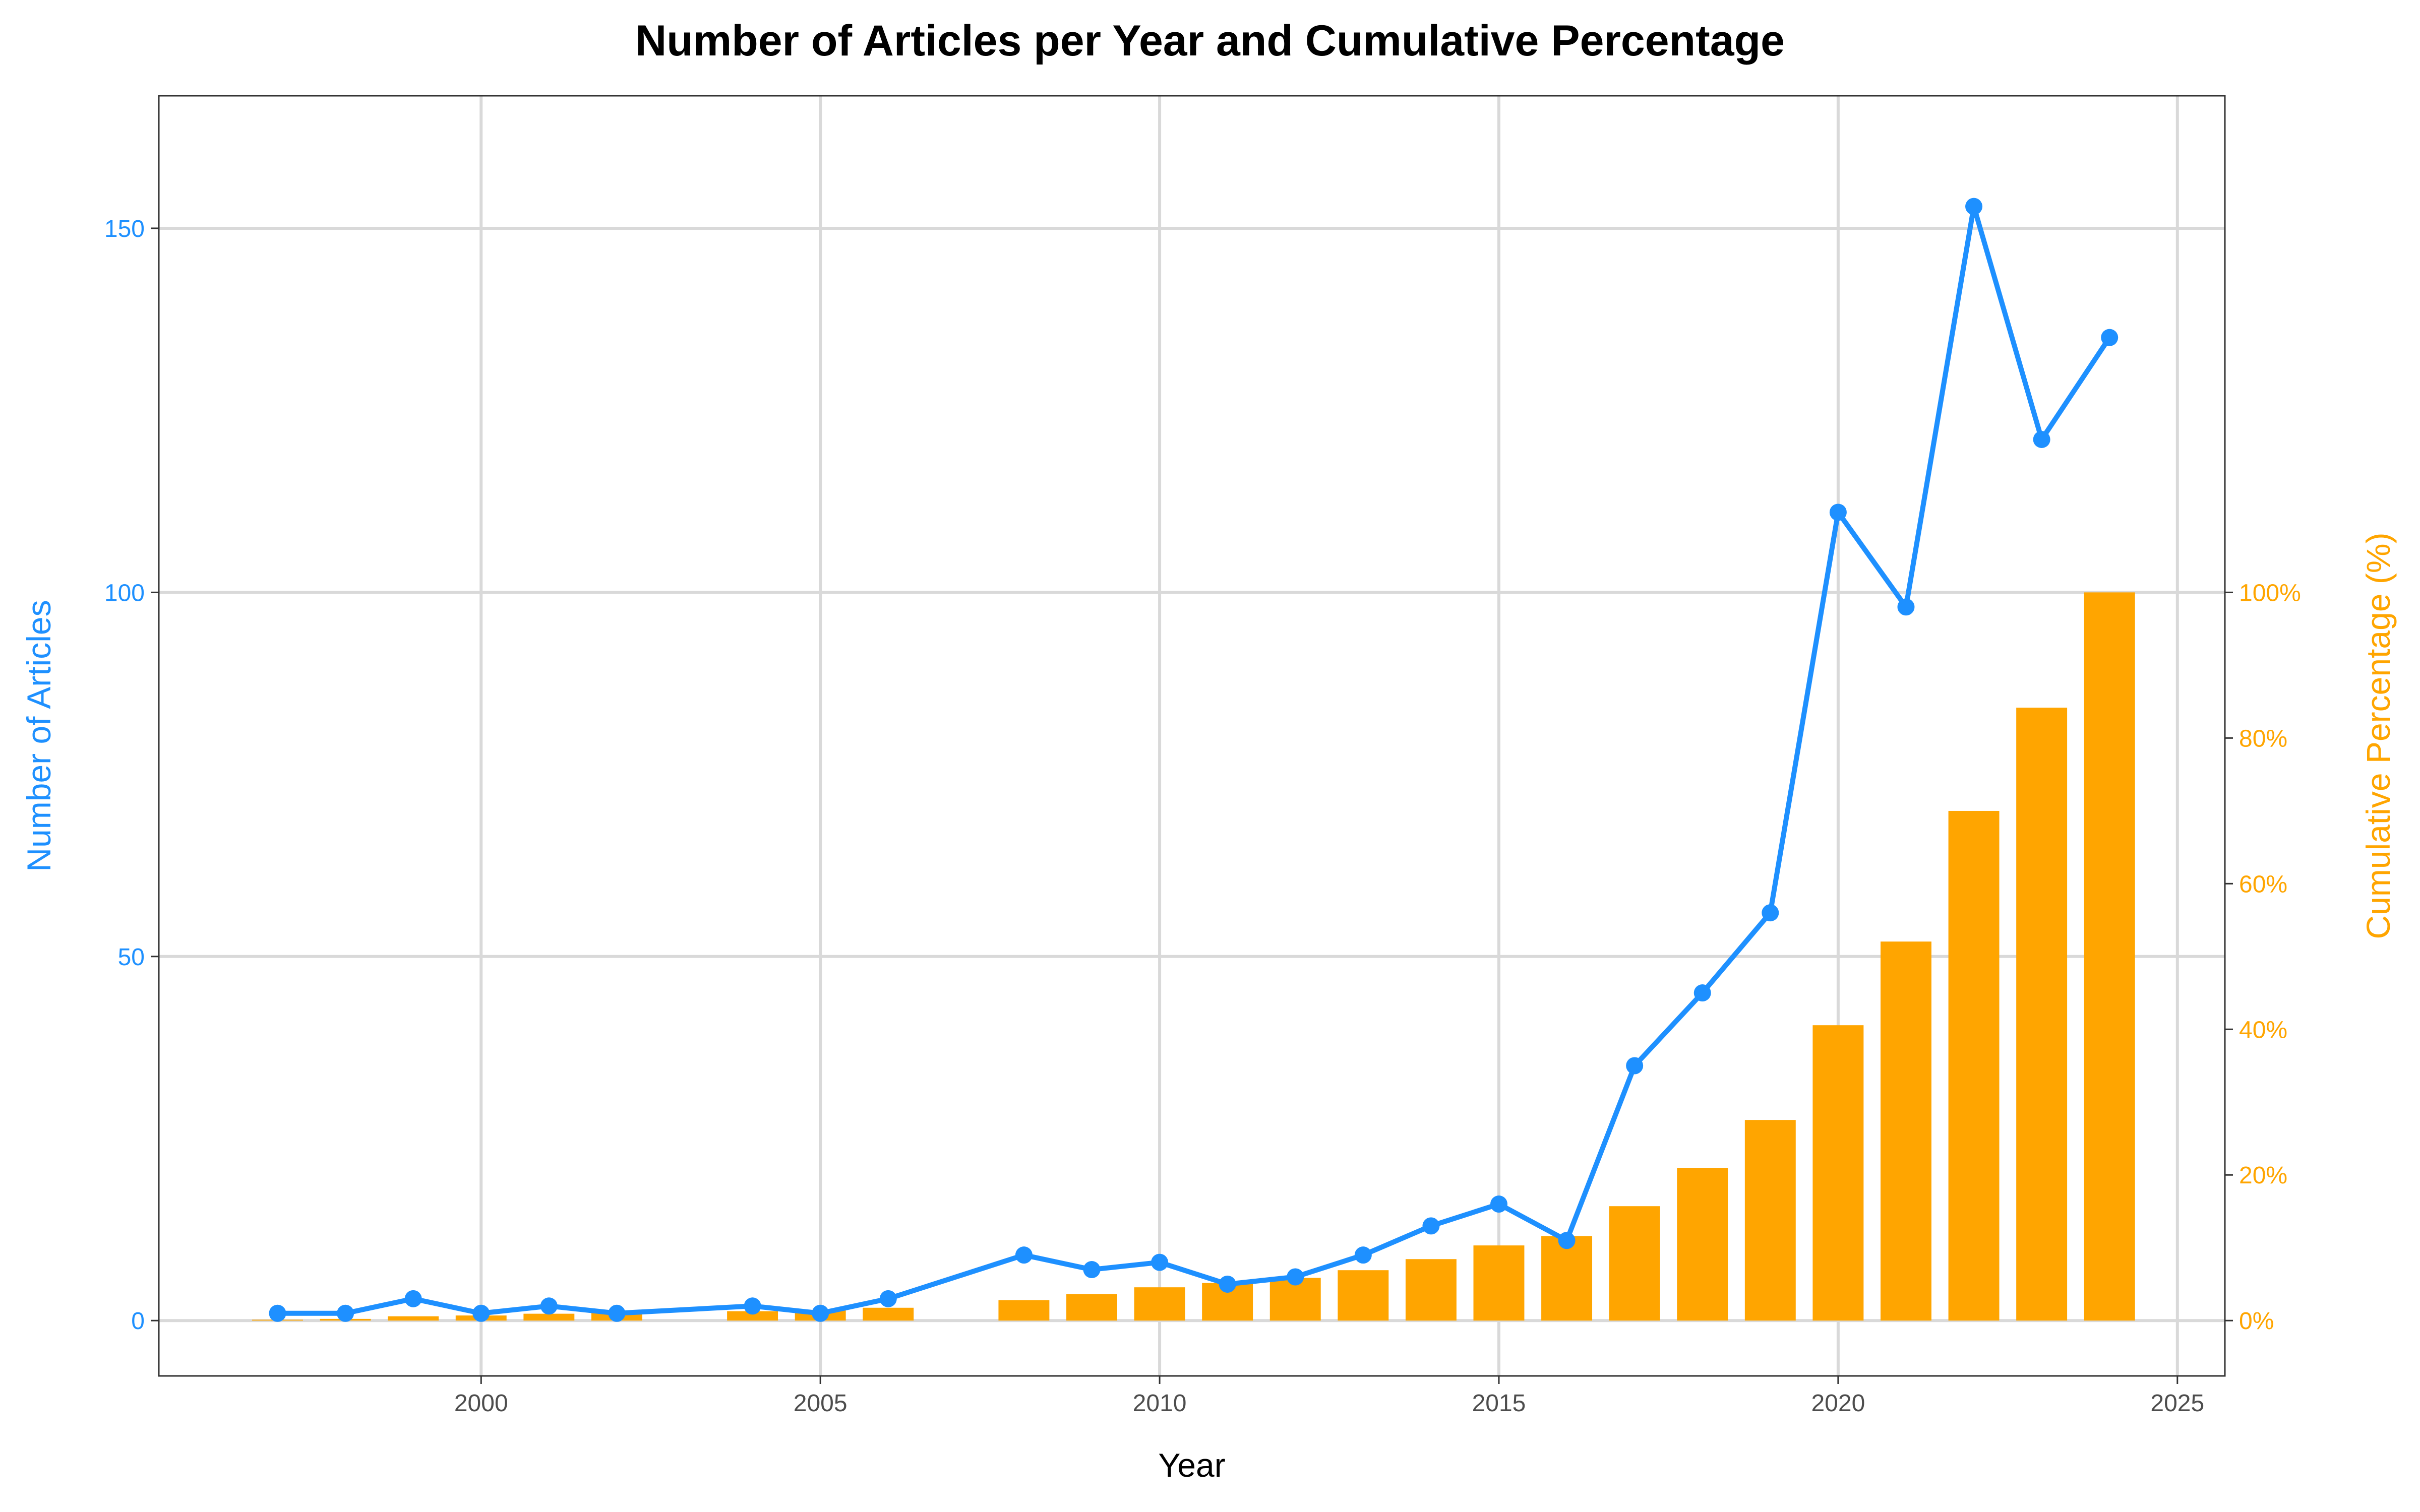 Image resolution: width=2420 pixels, height=1512 pixels. What do you see at coordinates (481, 1313) in the screenshot?
I see `point-2000` at bounding box center [481, 1313].